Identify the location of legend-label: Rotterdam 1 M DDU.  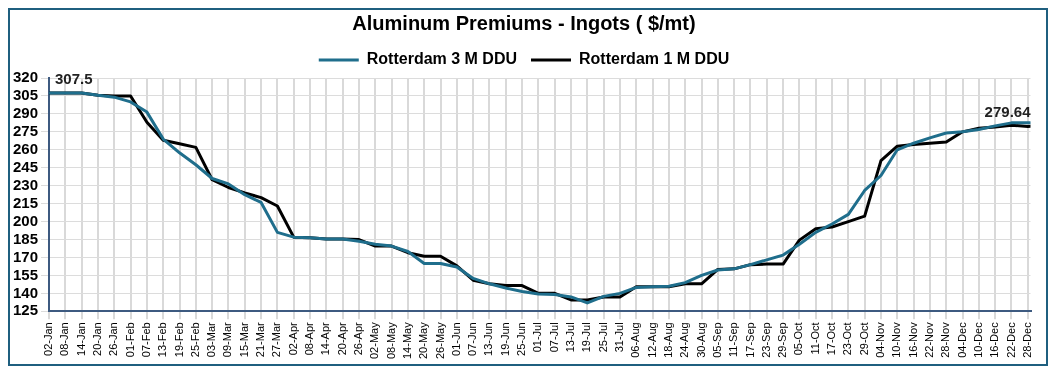
(654, 59).